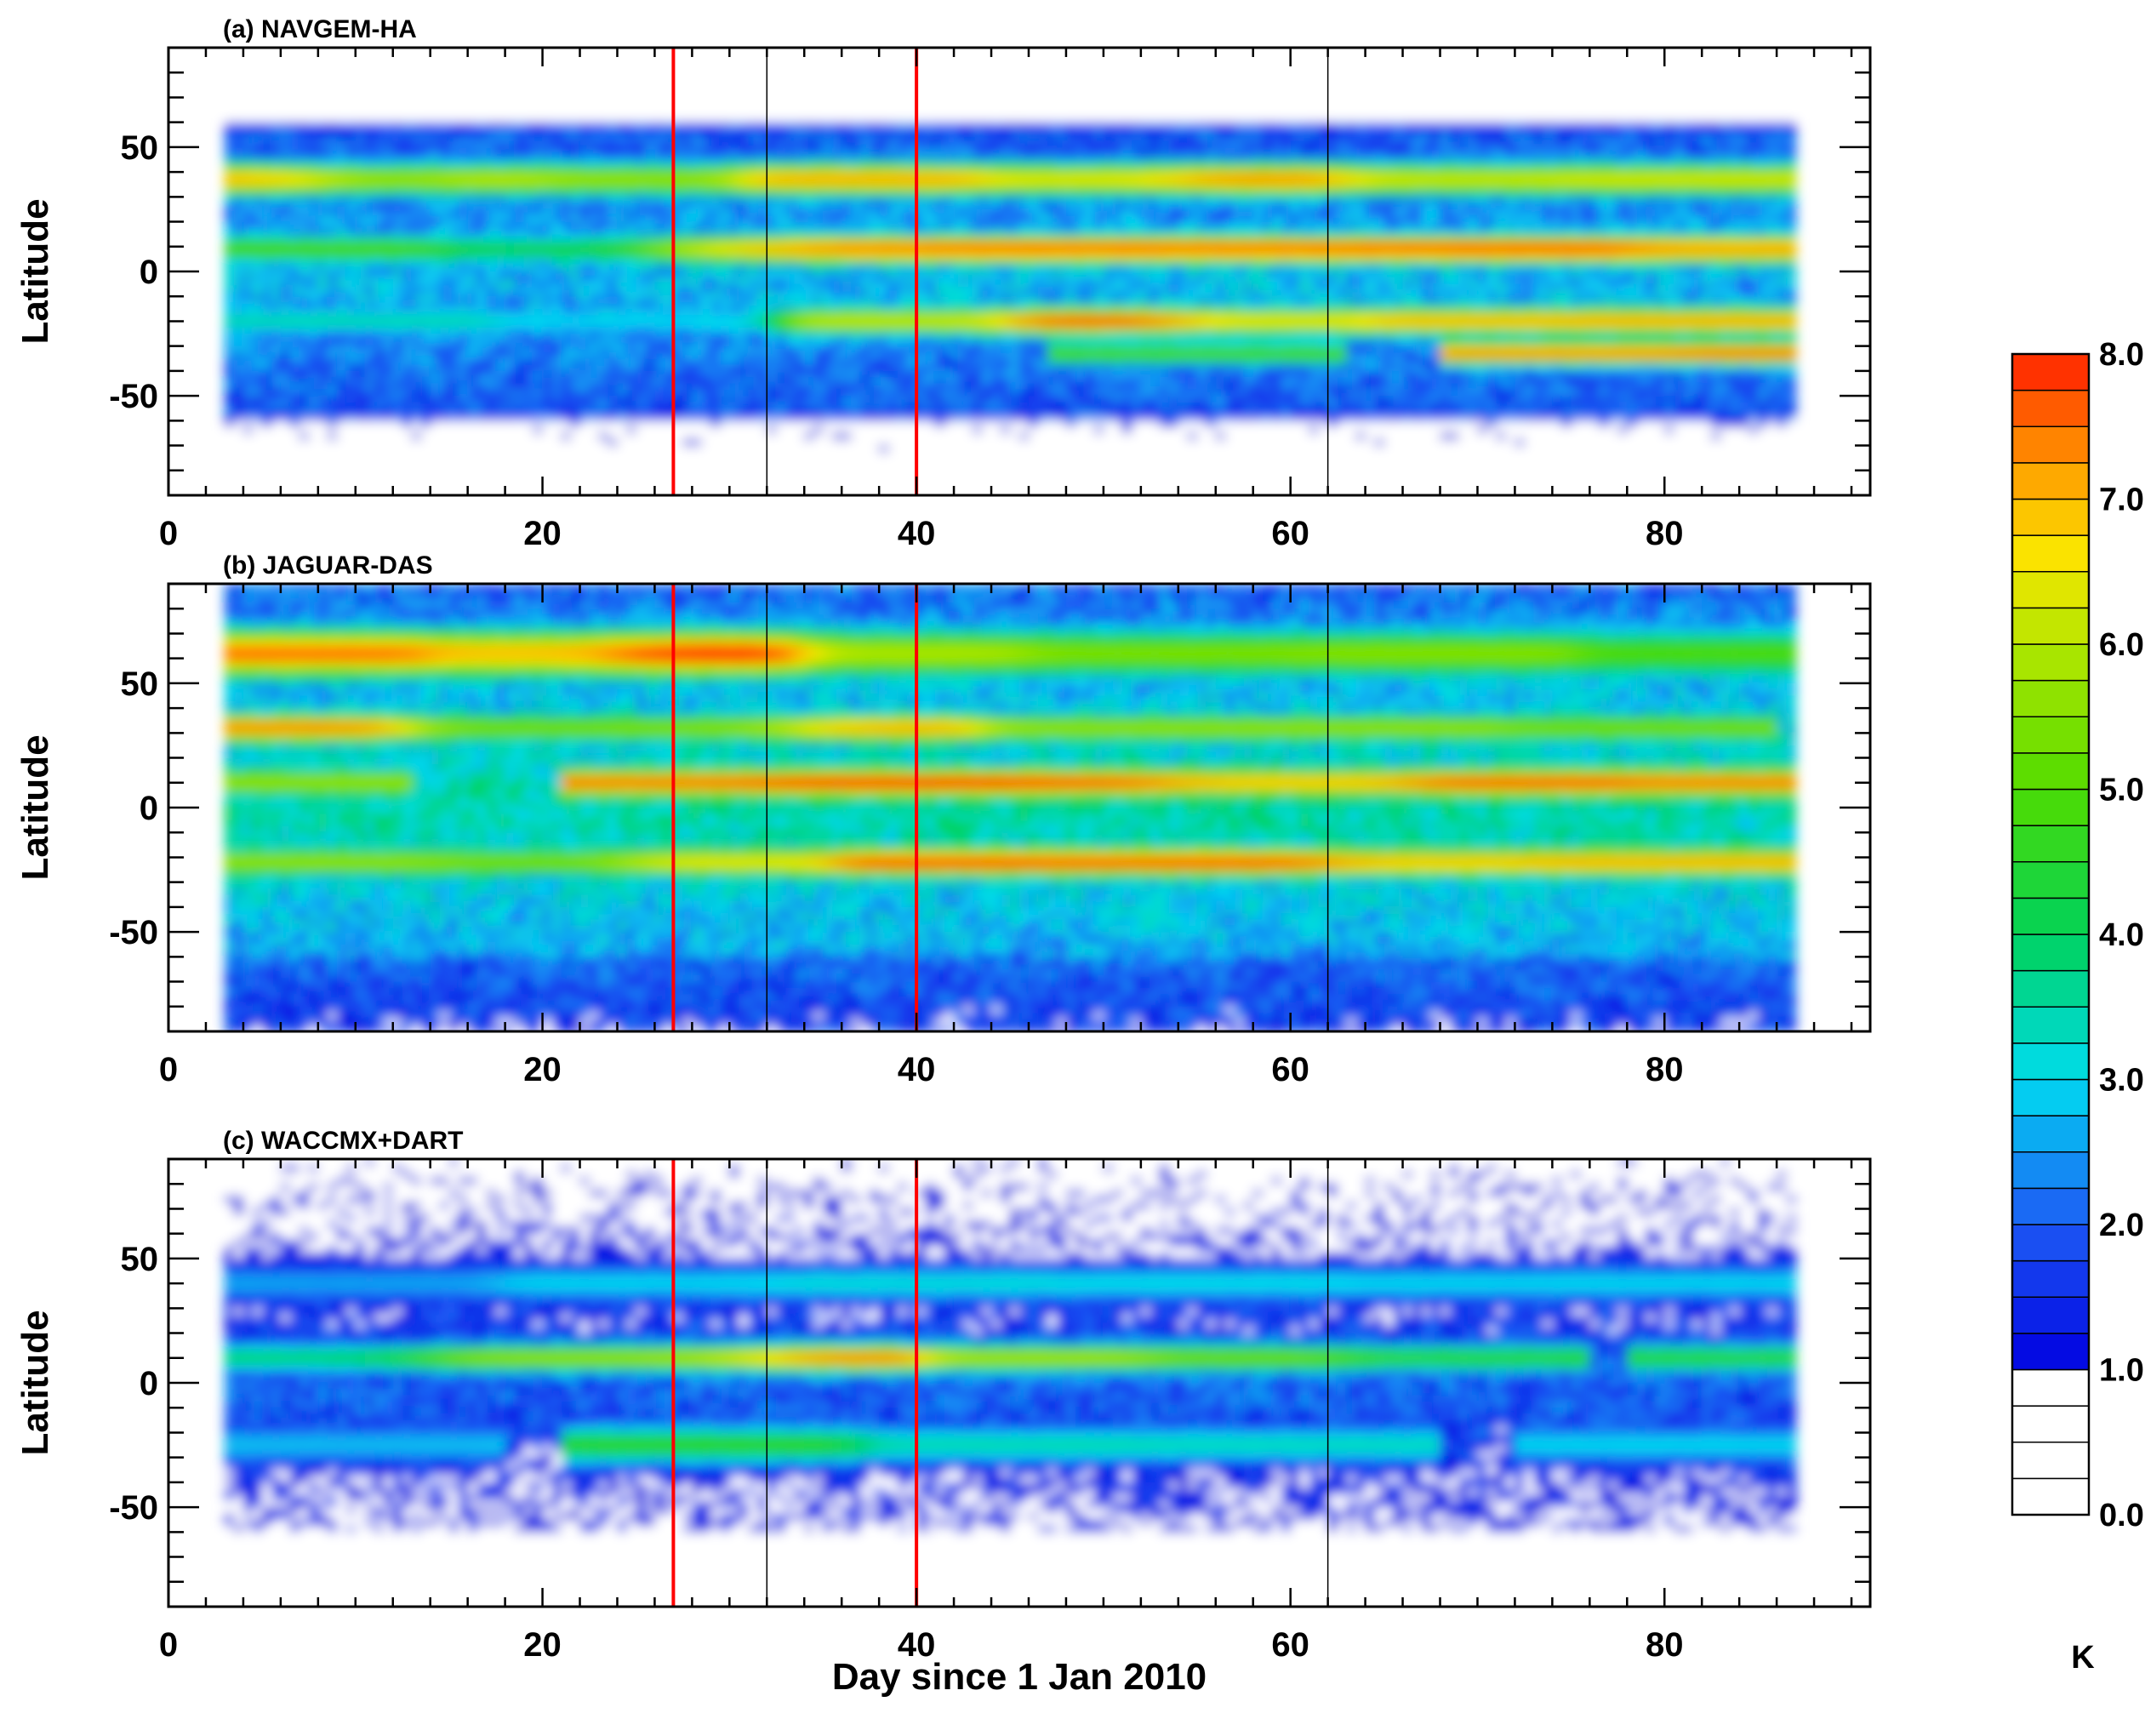 This screenshot has height=1736, width=2145. I want to click on colorbar-tick-label: 2.0, so click(2122, 1225).